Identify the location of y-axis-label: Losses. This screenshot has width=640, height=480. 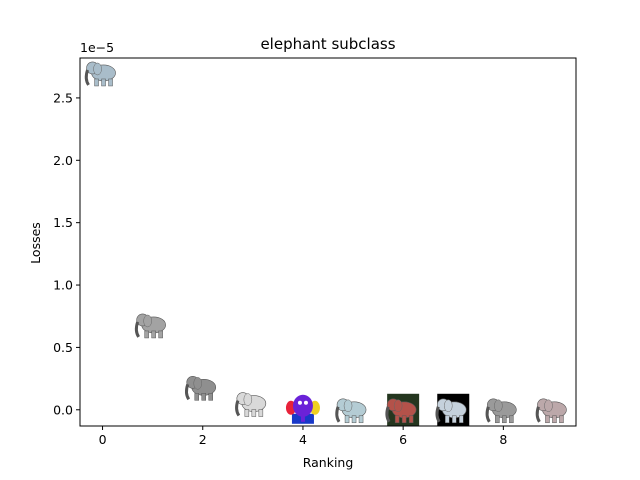
(35, 243).